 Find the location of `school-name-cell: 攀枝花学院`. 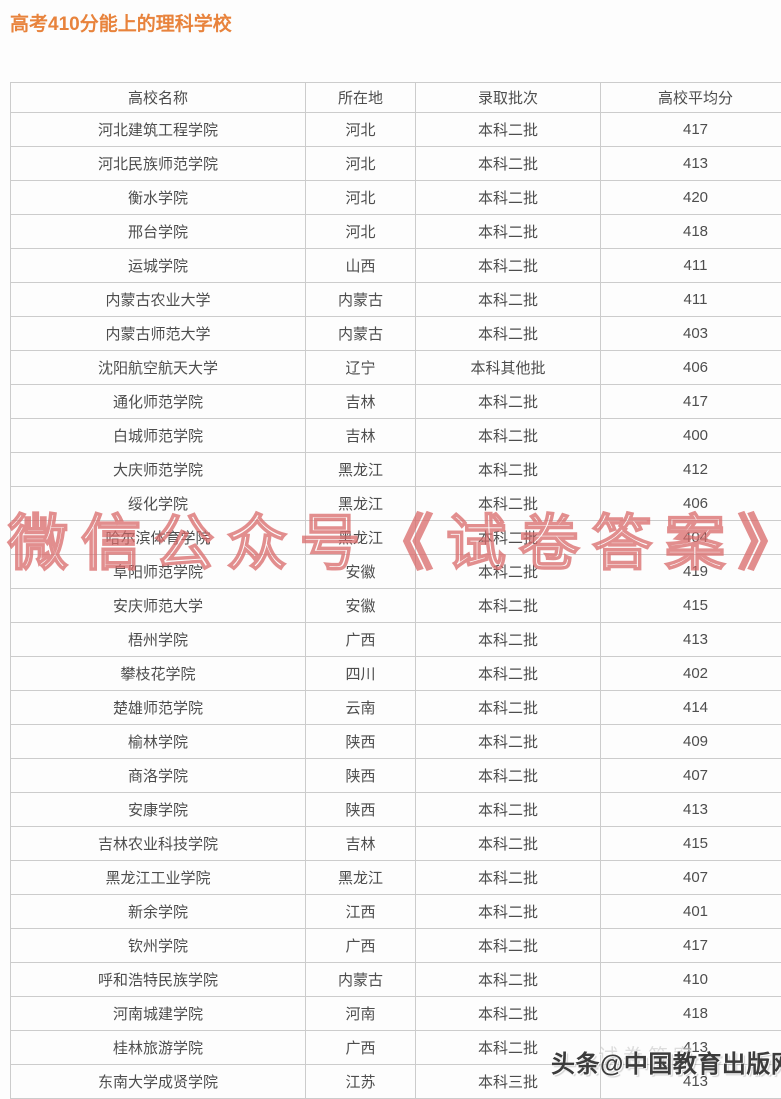

school-name-cell: 攀枝花学院 is located at coordinates (158, 674).